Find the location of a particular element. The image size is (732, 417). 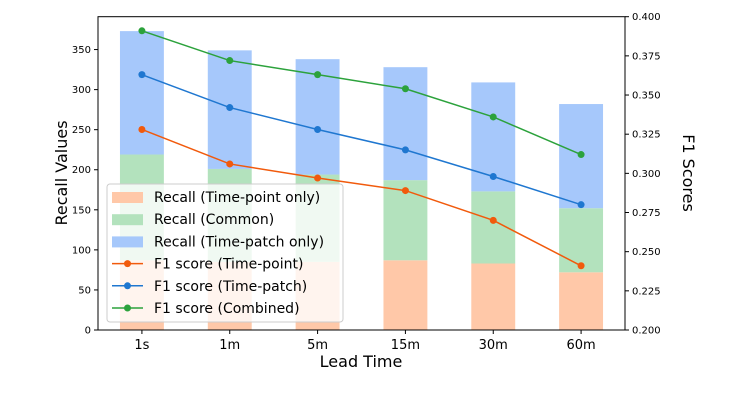

y2-tick-label: 0.375 is located at coordinates (646, 56).